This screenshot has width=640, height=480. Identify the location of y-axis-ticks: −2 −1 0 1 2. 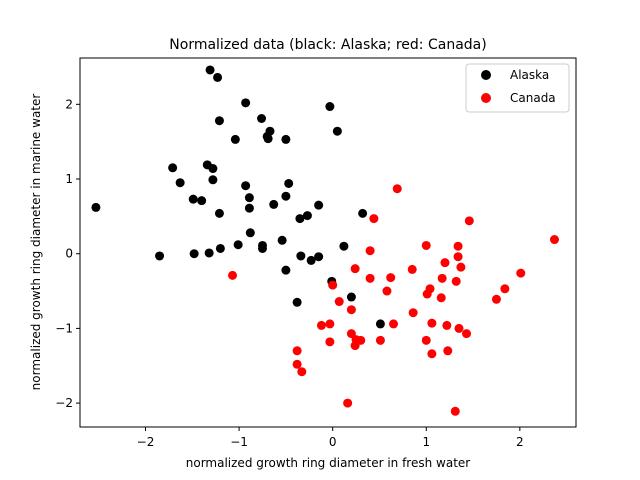
(67, 253).